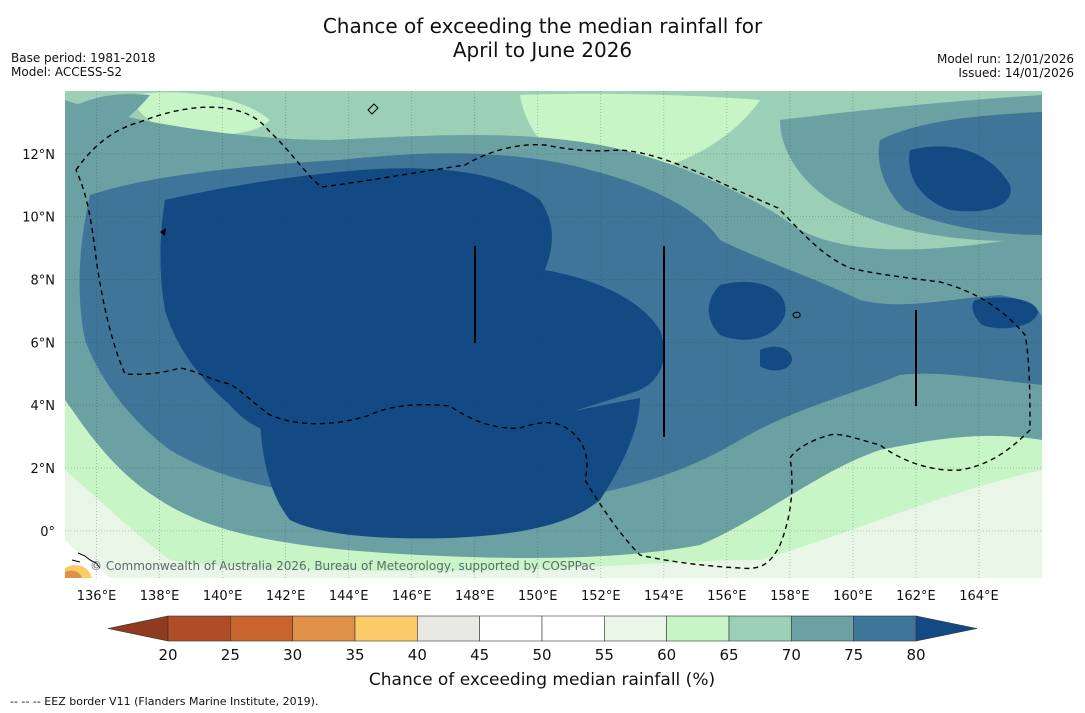 The width and height of the screenshot is (1085, 713). I want to click on field-60-65-north, so click(200, 113).